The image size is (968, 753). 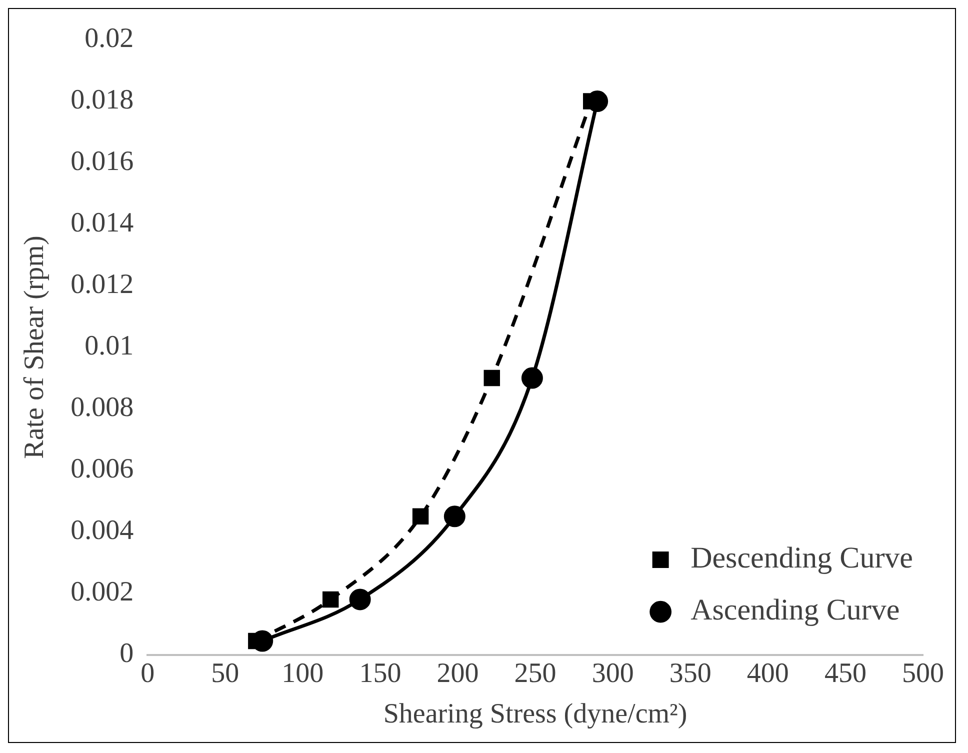 I want to click on y-tick-label: 0.008, so click(x=102, y=408).